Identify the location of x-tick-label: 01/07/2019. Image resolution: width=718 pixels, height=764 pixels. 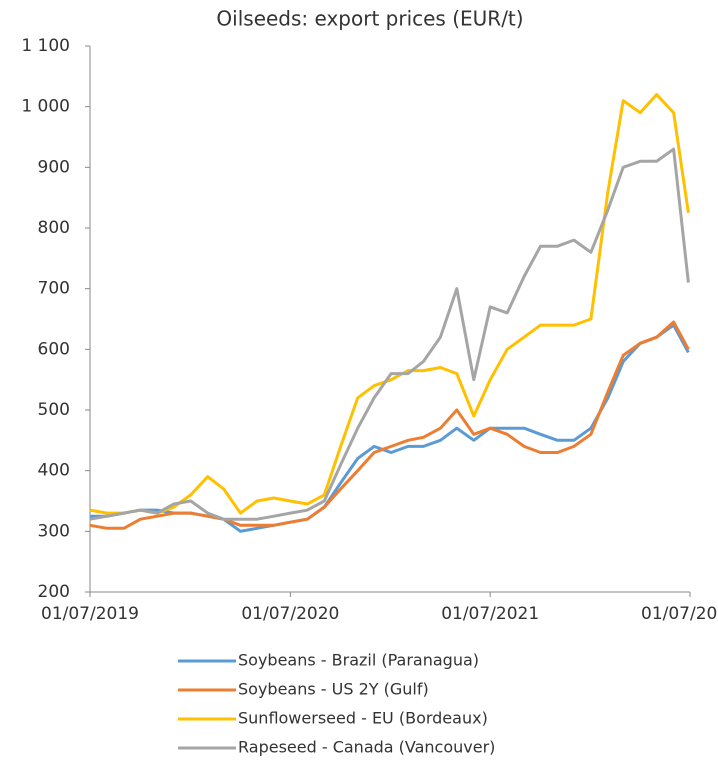
(90, 614).